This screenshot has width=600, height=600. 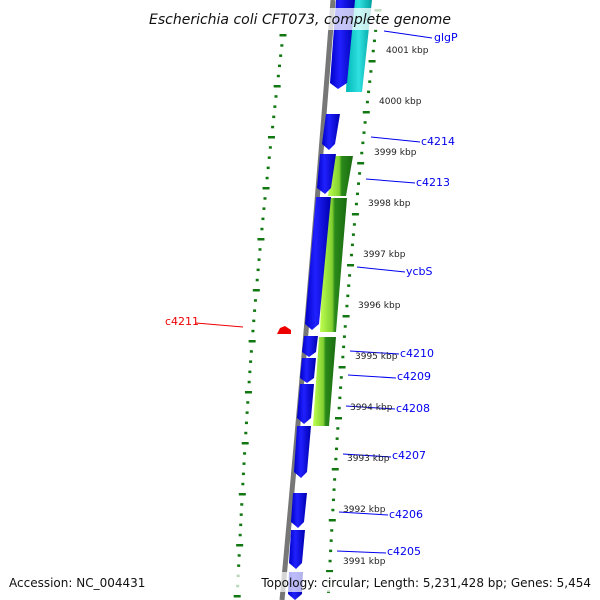 I want to click on map-title: Escherichia coli CFT073, complete genome, so click(x=300, y=20).